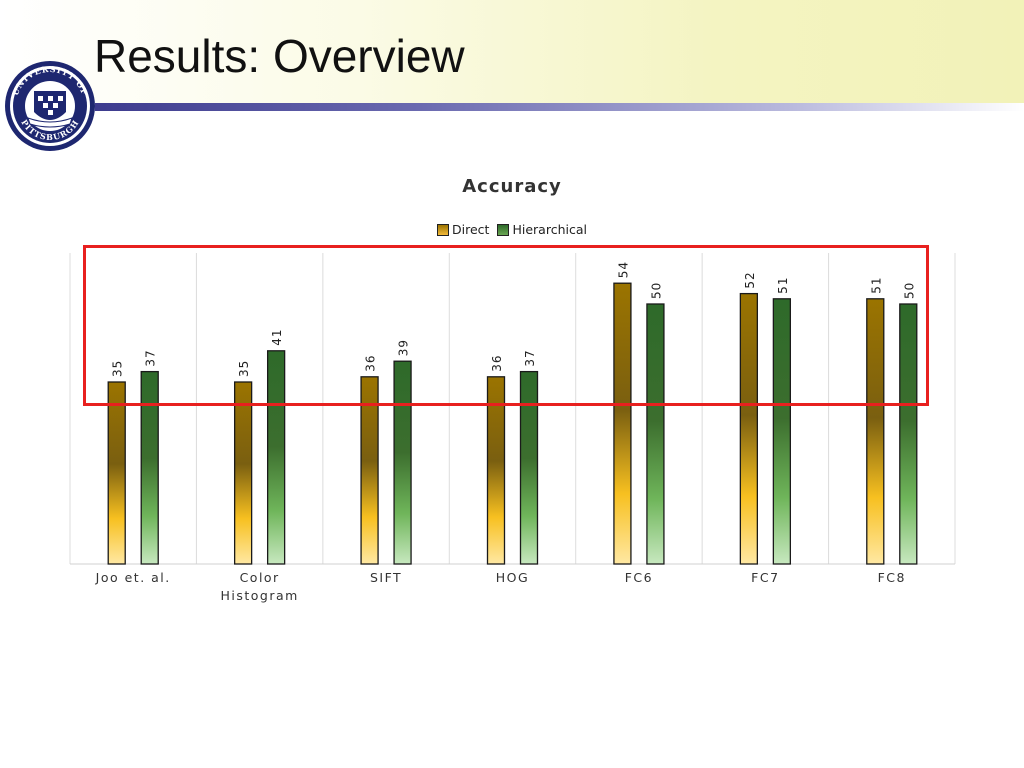  I want to click on legend-item-direct: Direct, so click(463, 229).